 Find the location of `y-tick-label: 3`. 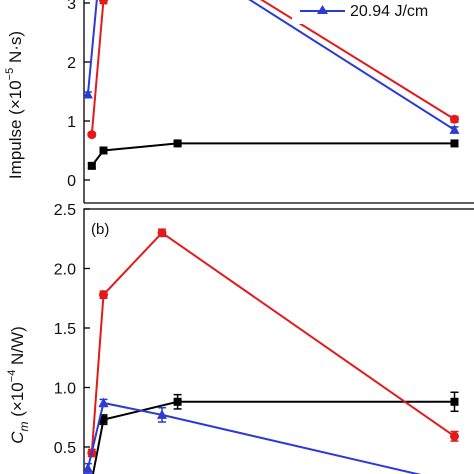

y-tick-label: 3 is located at coordinates (71, 6).